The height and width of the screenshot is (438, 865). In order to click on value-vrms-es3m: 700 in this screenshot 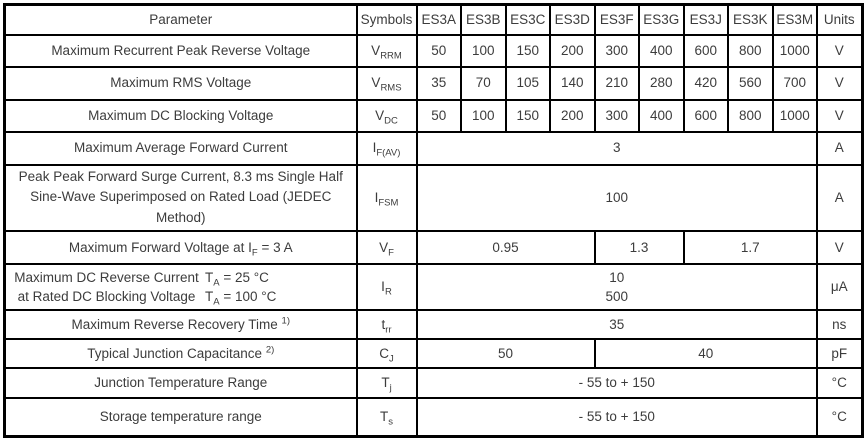, I will do `click(794, 83)`.